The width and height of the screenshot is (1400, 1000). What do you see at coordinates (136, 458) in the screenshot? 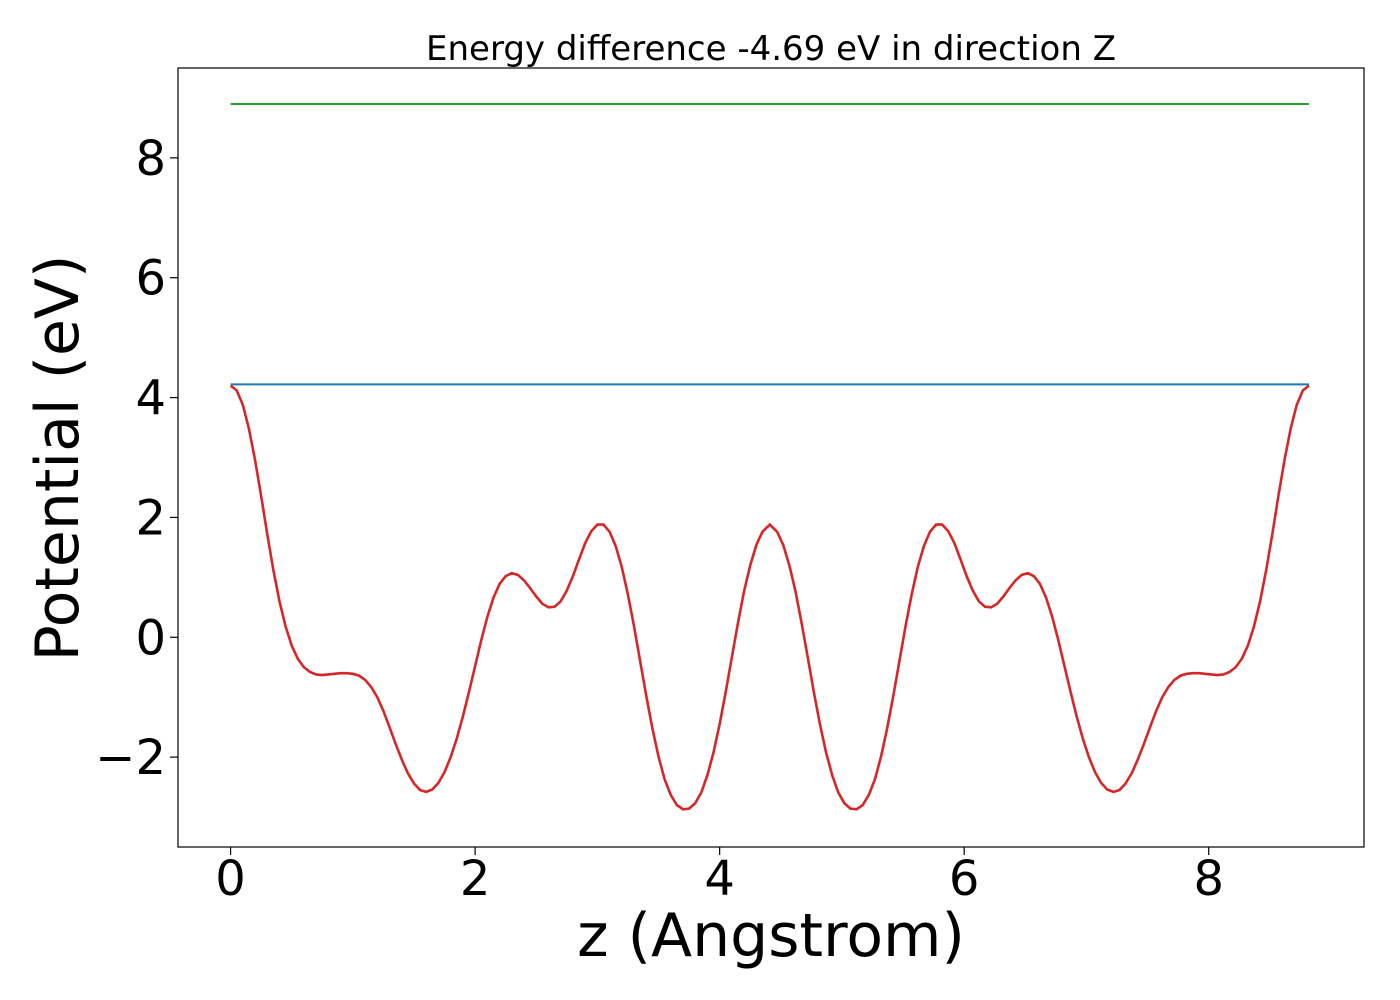
I see `y-axis: −2 0 2 4 6 8` at bounding box center [136, 458].